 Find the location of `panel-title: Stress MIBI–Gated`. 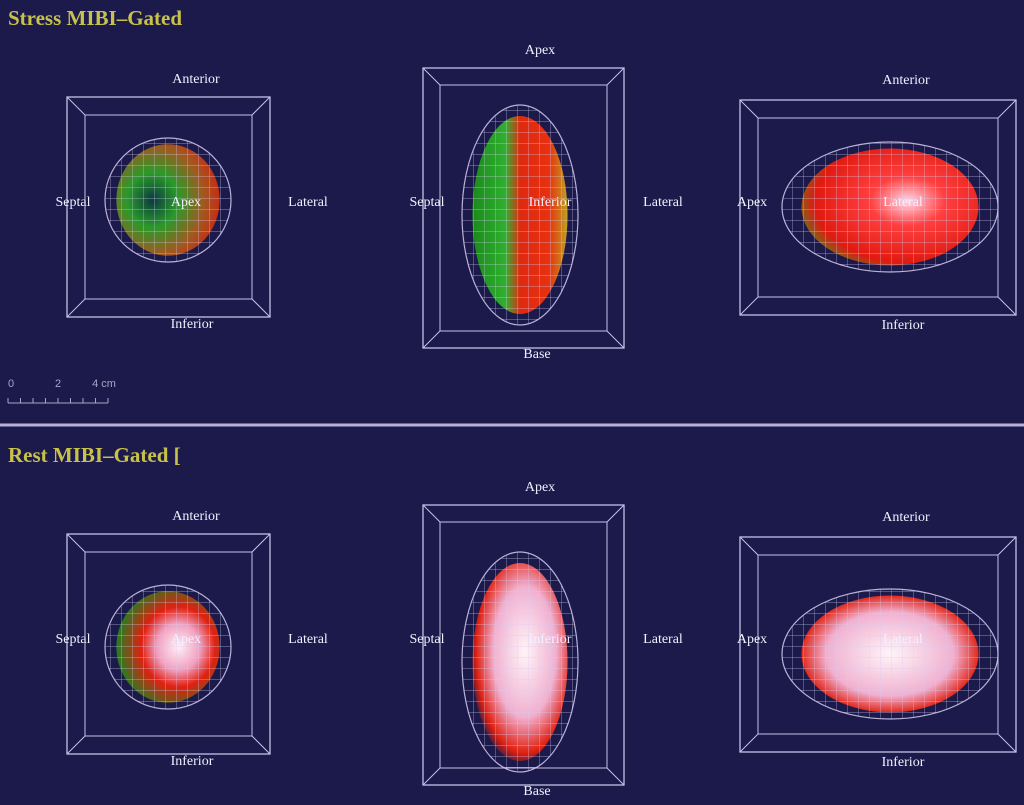

panel-title: Stress MIBI–Gated is located at coordinates (95, 18).